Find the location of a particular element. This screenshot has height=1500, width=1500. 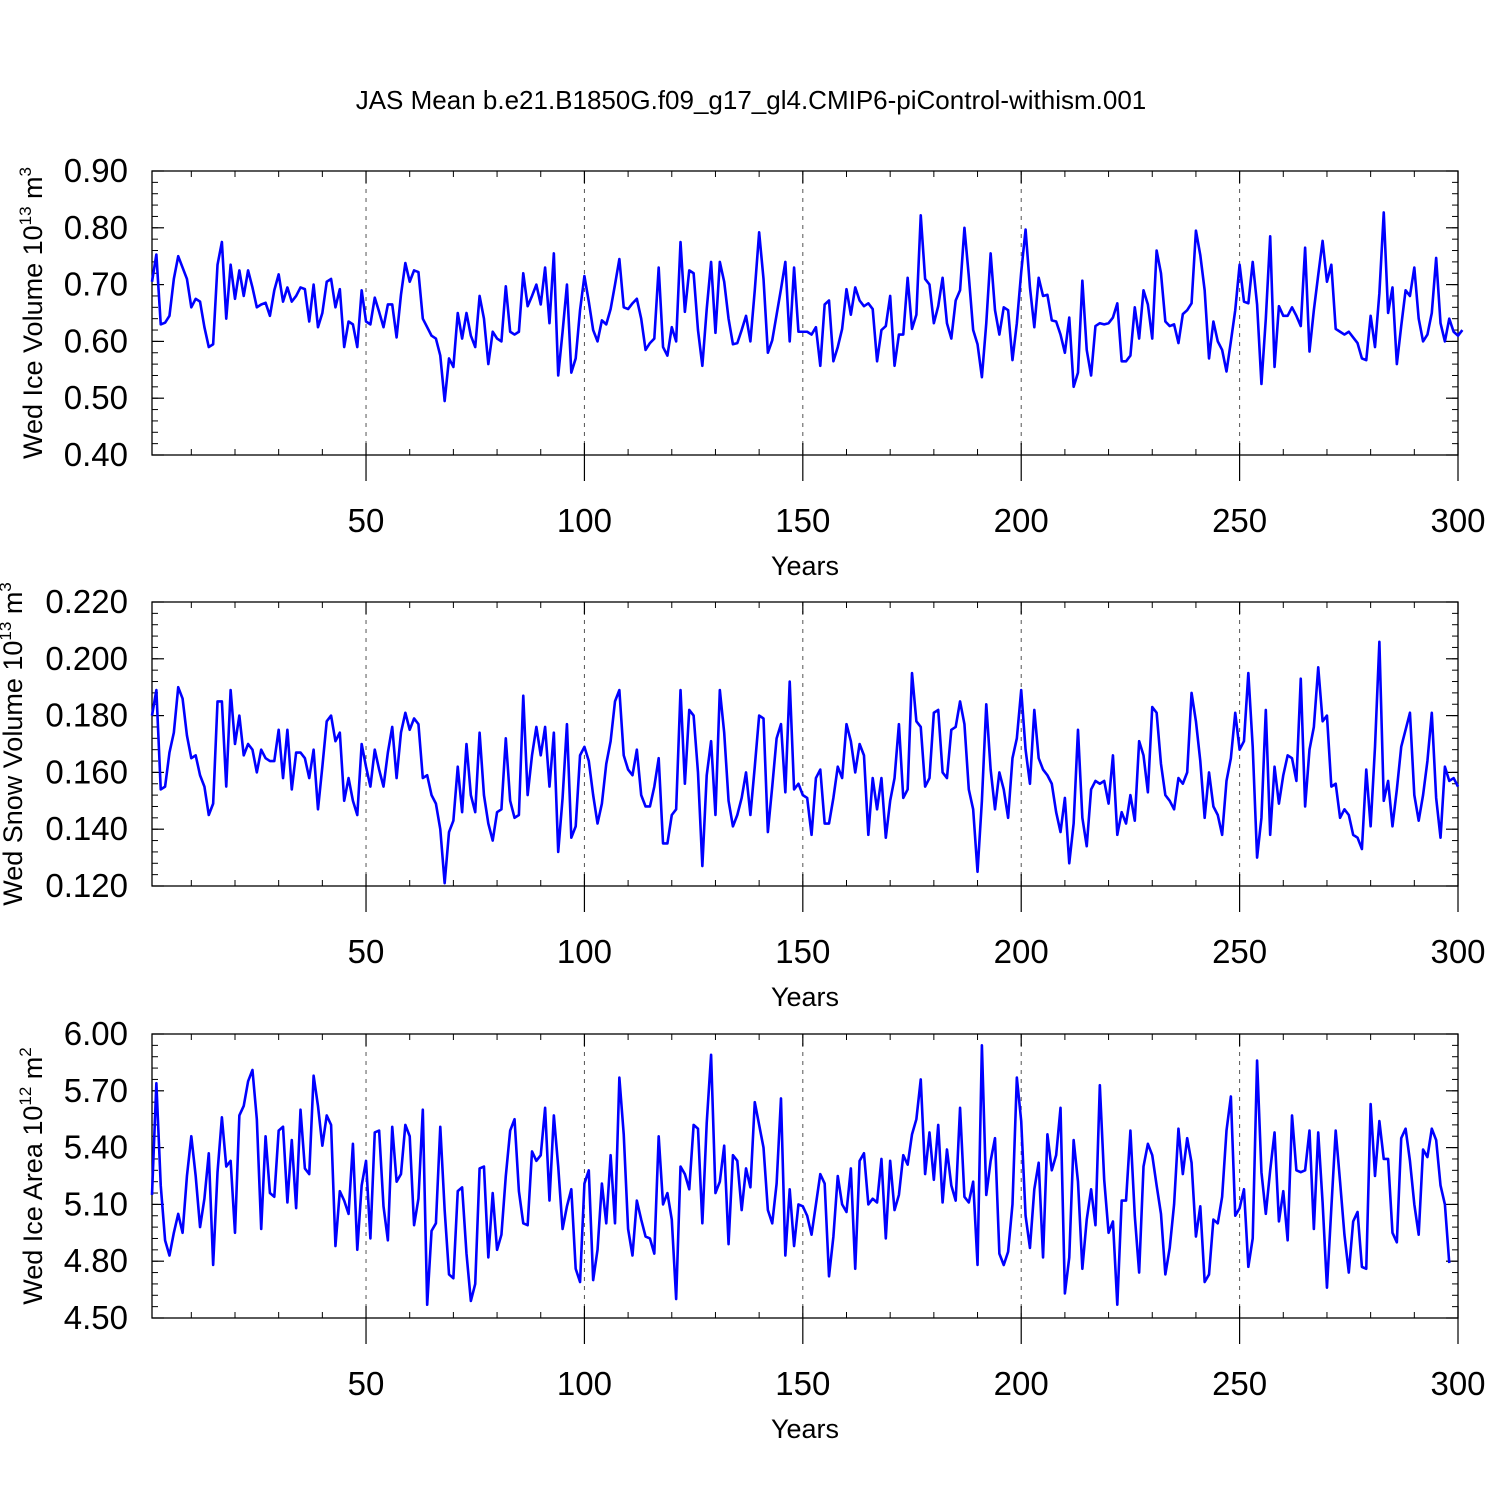

y-tick-label: 4.80 is located at coordinates (96, 1260).